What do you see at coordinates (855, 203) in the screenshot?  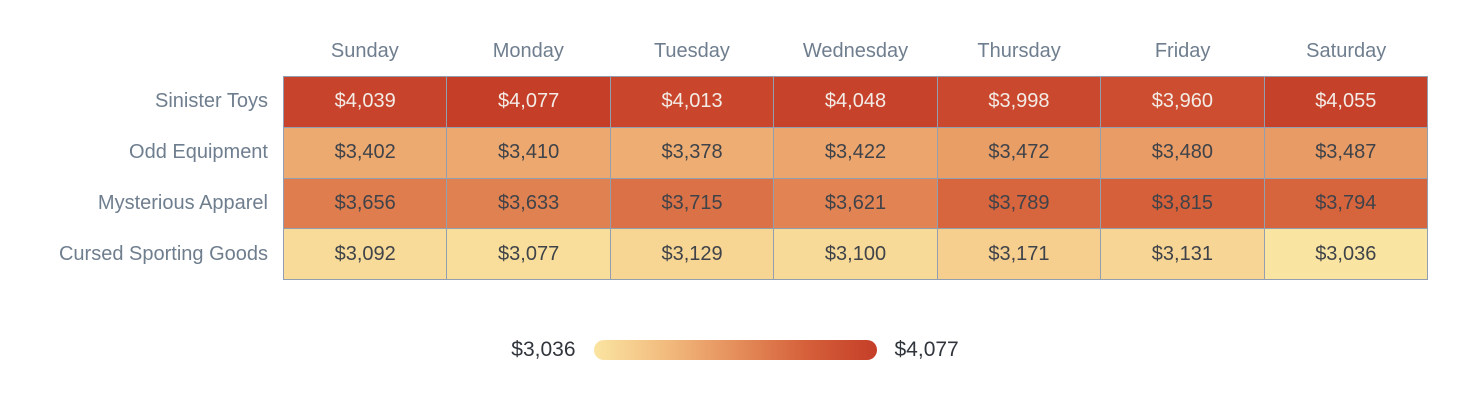 I see `heatmap-cell: $3,621` at bounding box center [855, 203].